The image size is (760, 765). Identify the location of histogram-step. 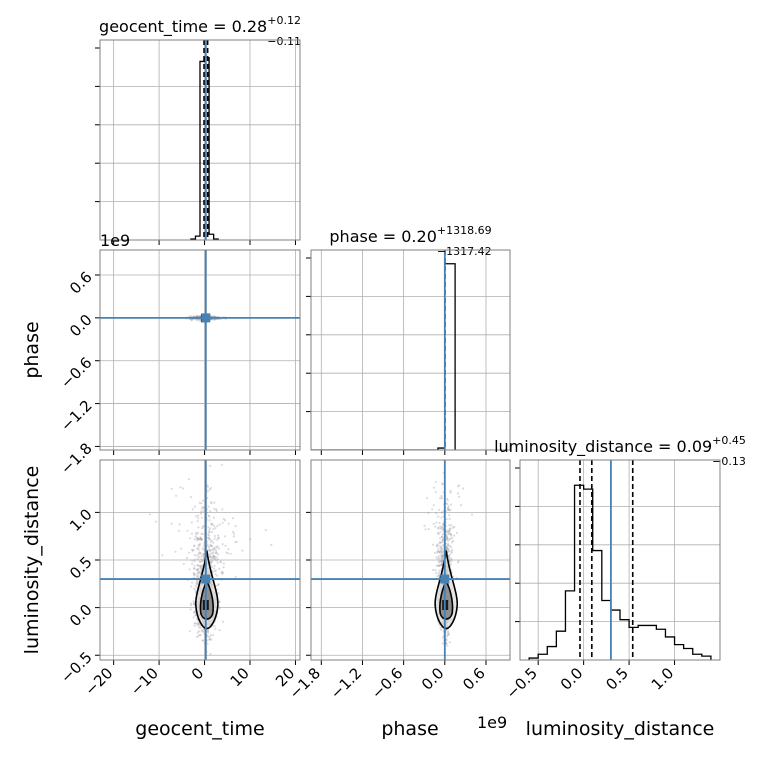
(620, 572).